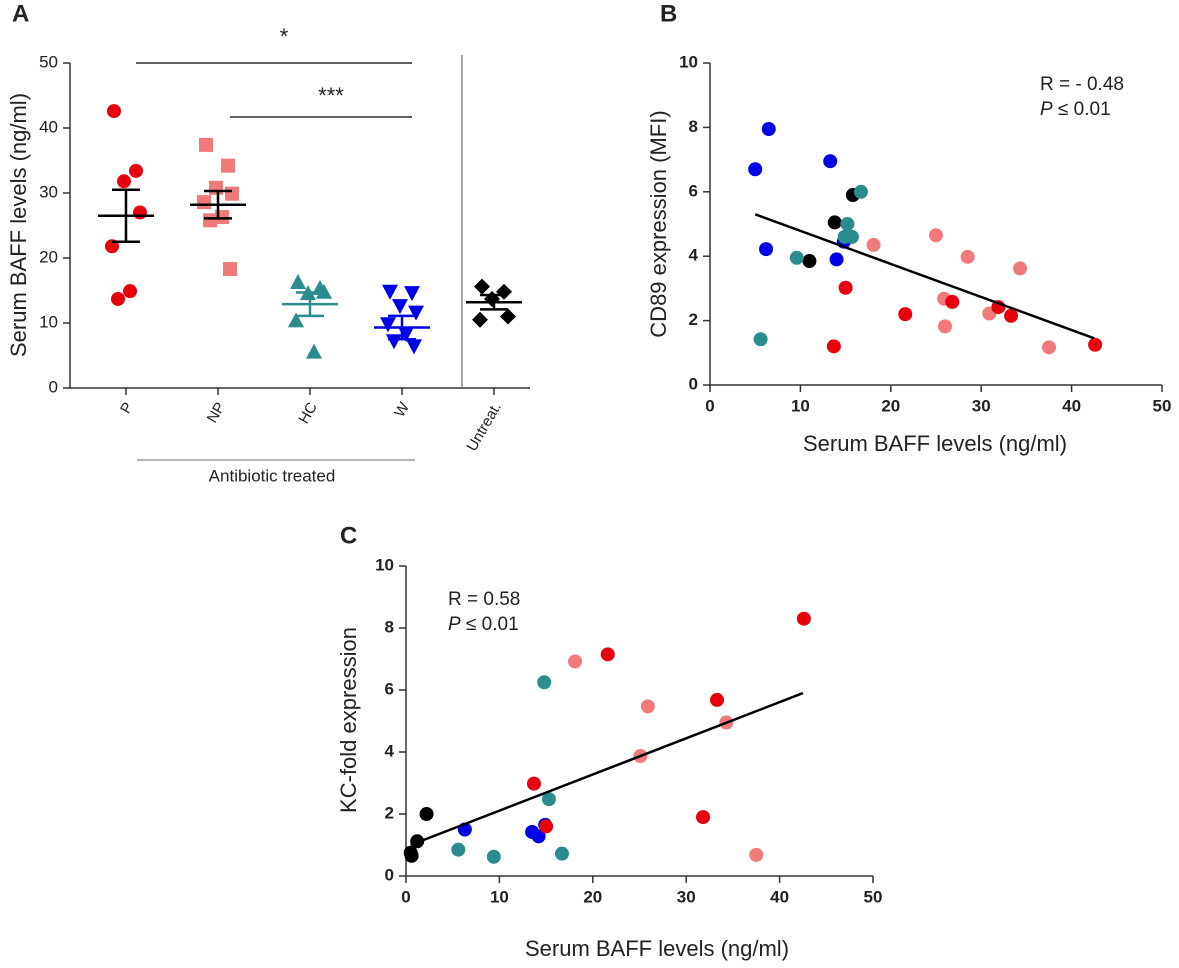 This screenshot has height=968, width=1179. I want to click on y-tick-label: 30, so click(48, 191).